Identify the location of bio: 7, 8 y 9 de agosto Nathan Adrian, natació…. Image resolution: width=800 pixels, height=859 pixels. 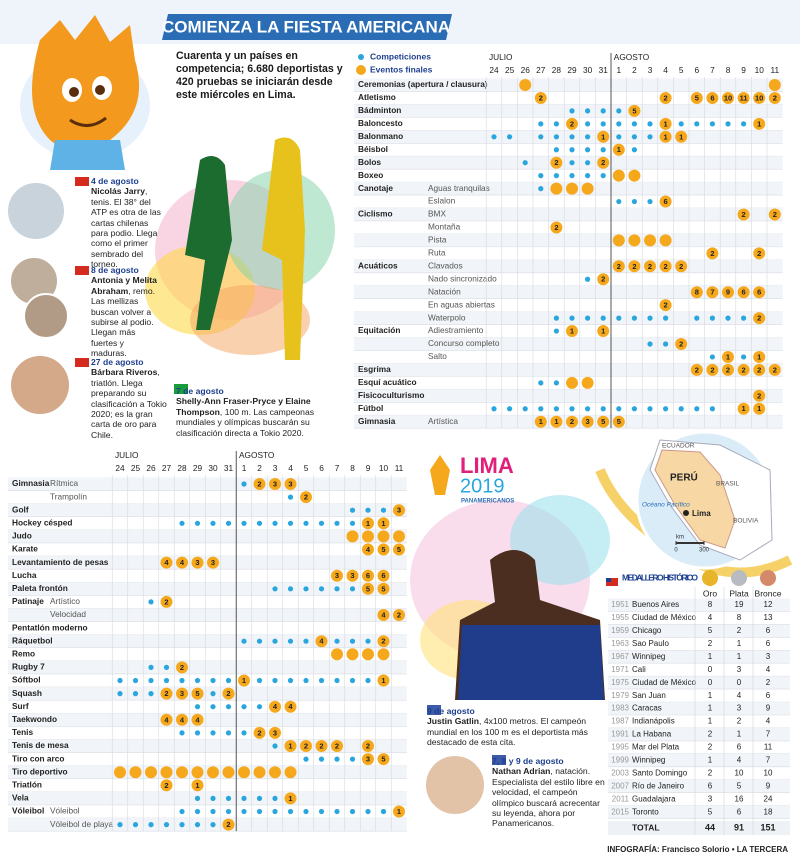
(550, 792).